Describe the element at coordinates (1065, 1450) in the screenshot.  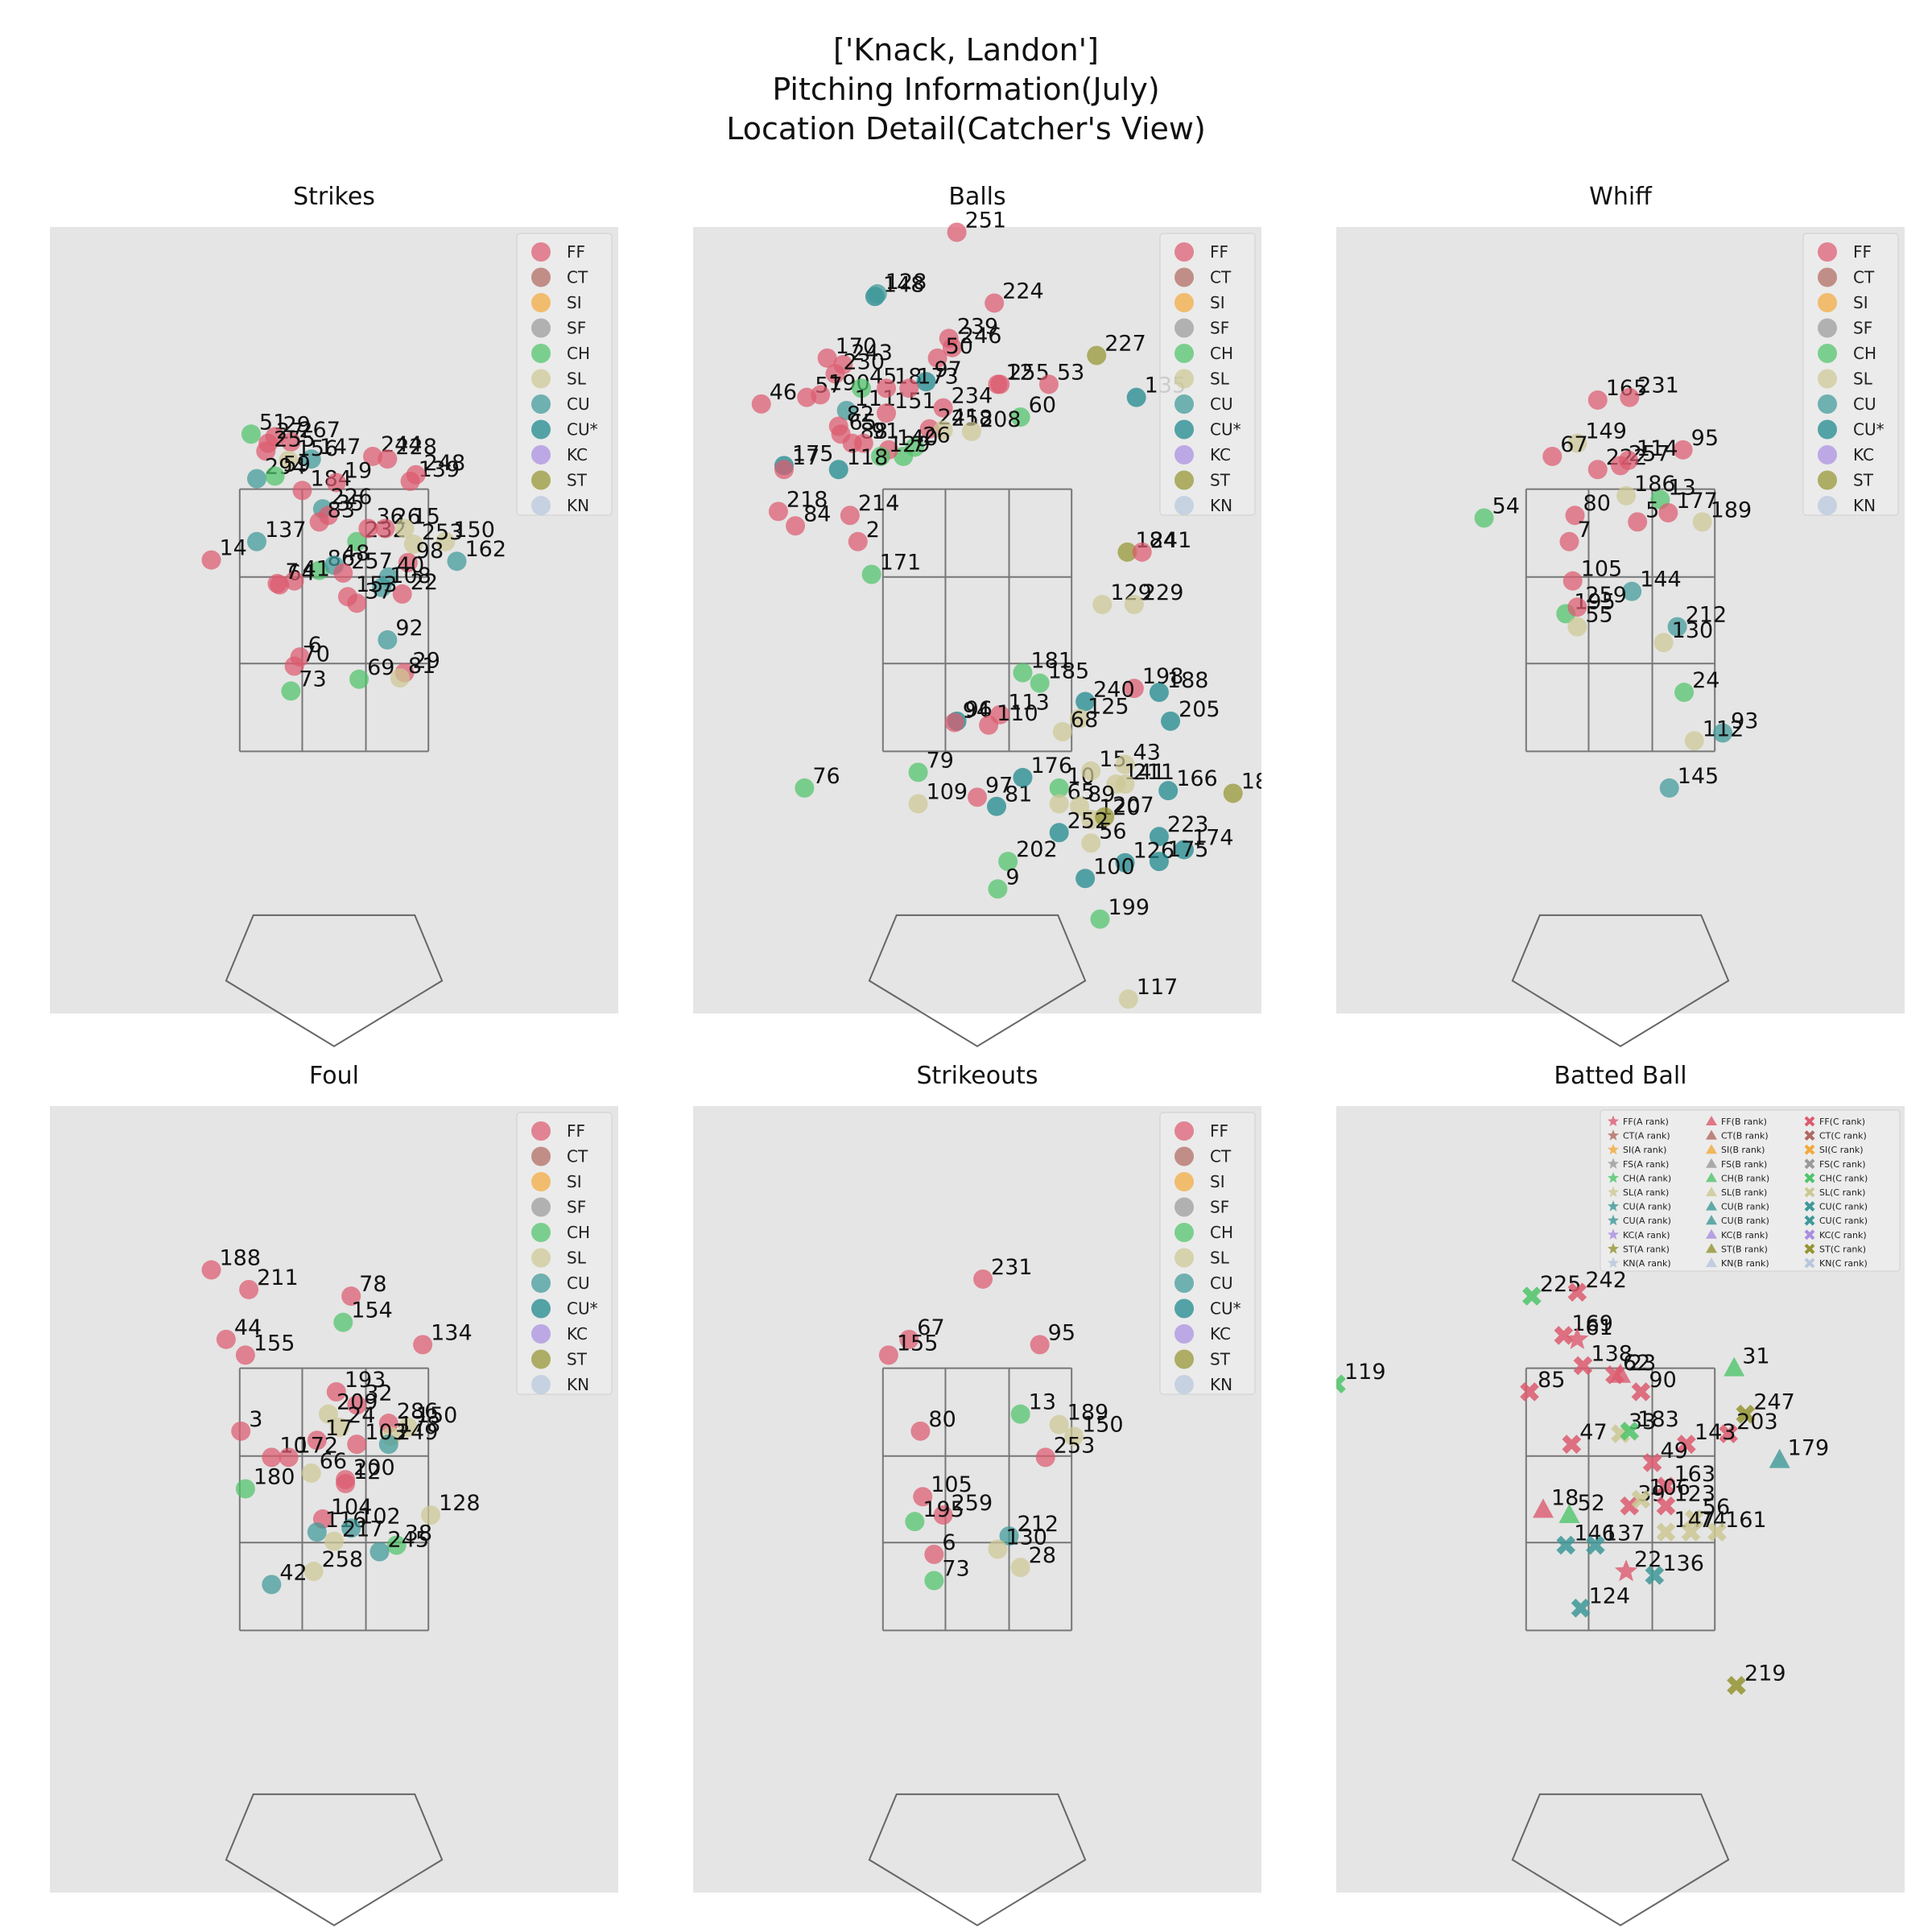
I see `pitch-point: 253` at that location.